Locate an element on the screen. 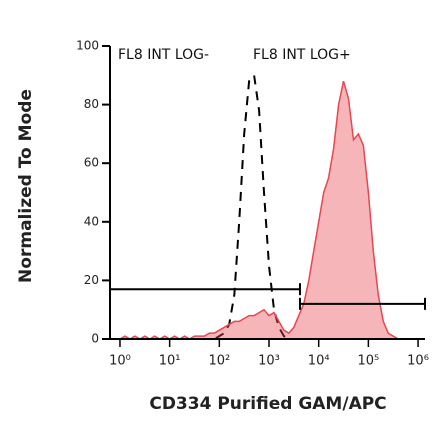 The height and width of the screenshot is (445, 440). y-tick-label: 100 is located at coordinates (87, 46).